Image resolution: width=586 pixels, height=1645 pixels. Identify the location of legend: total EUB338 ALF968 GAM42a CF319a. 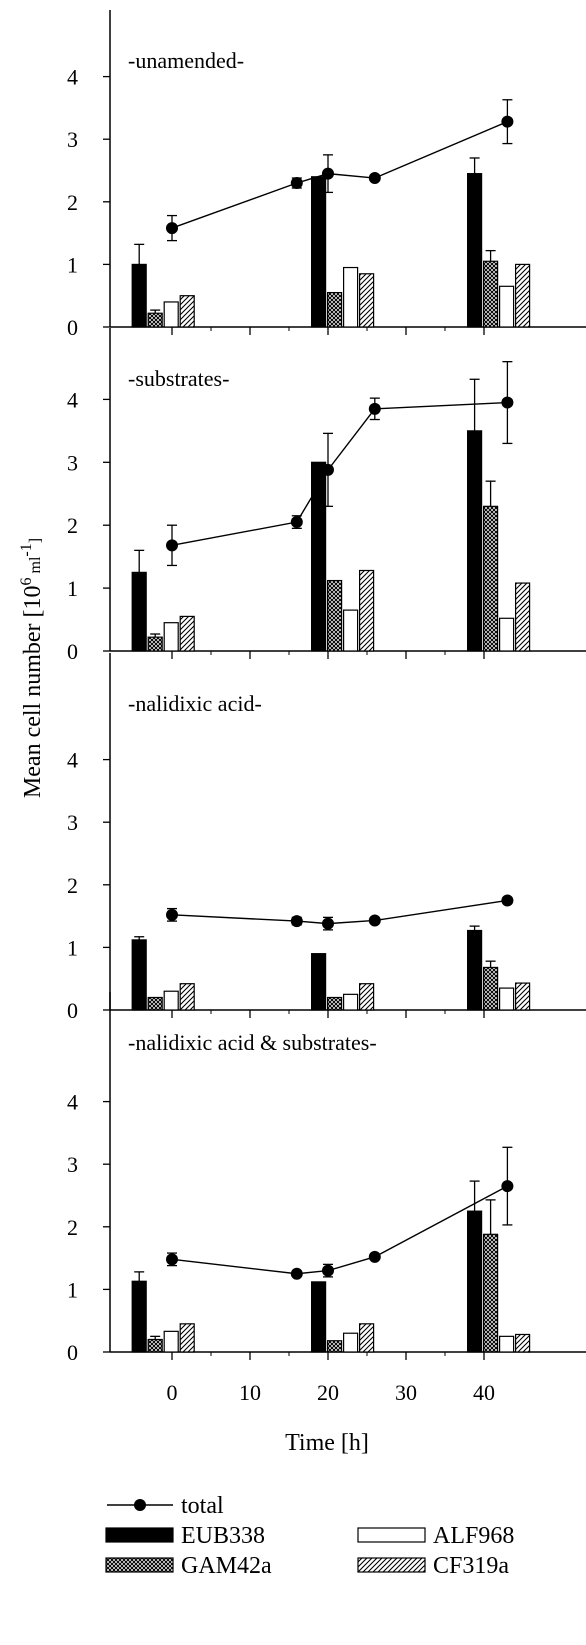
(309, 1536).